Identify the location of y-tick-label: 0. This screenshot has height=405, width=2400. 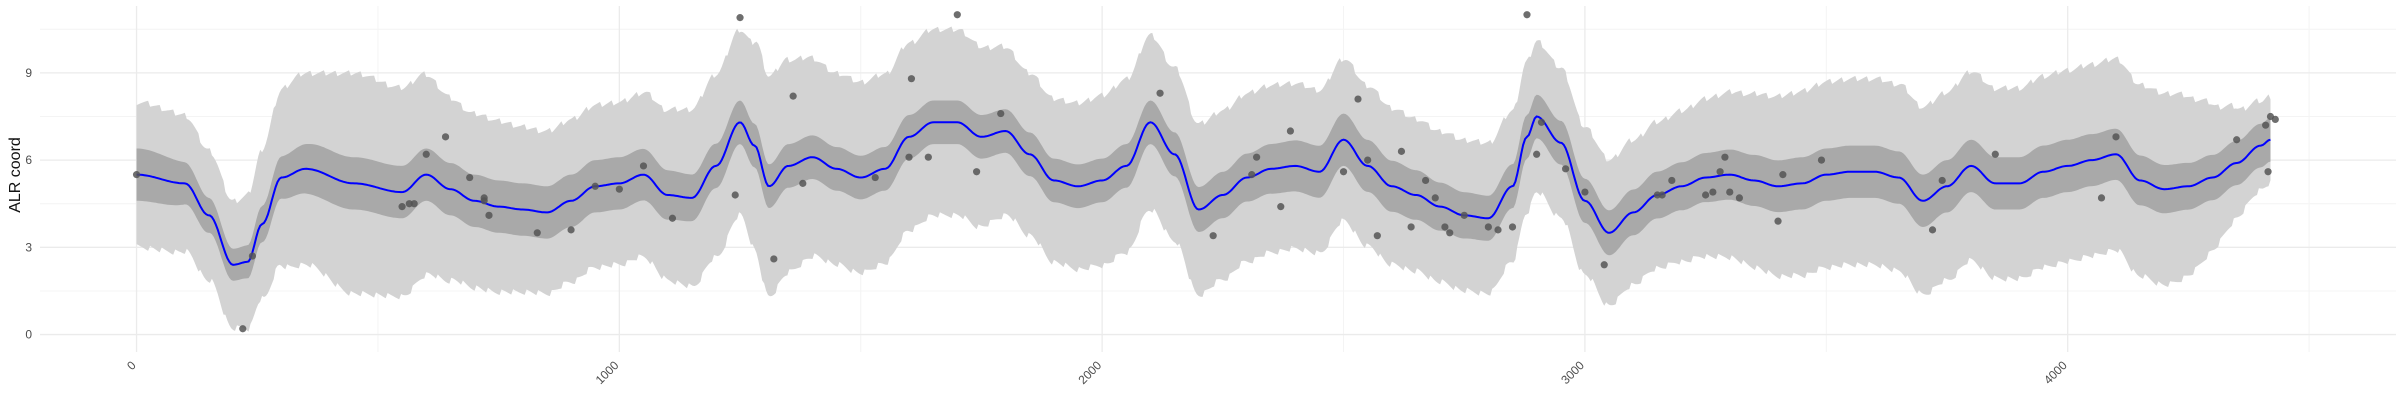
(28, 335).